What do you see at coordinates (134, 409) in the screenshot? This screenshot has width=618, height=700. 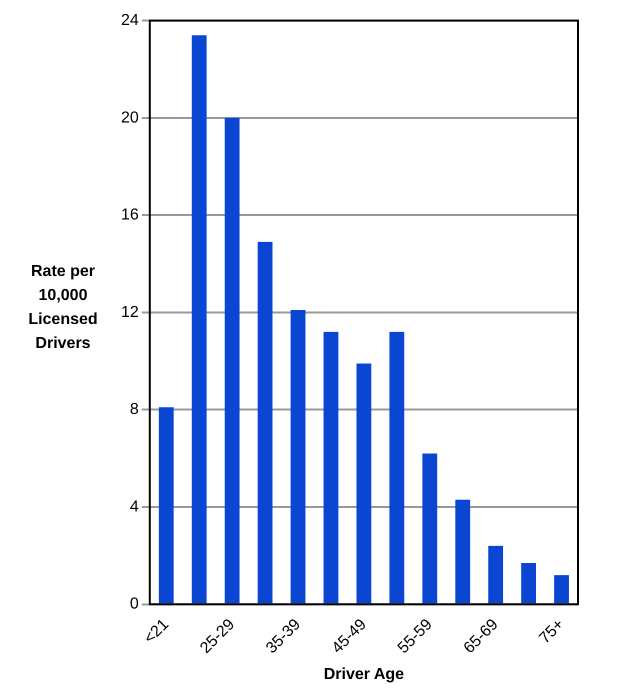 I see `y-tick-label: 8` at bounding box center [134, 409].